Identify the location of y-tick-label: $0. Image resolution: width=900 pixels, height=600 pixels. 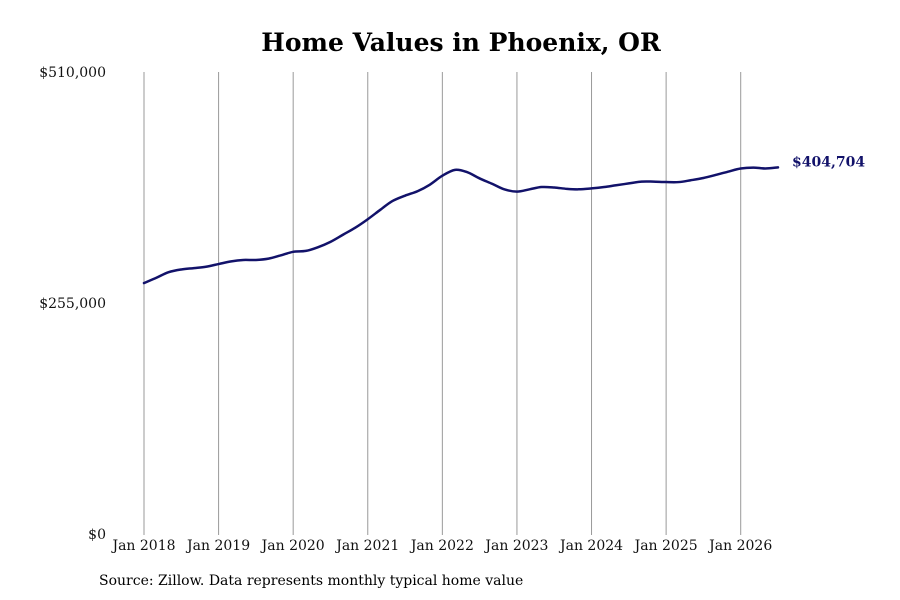
(97, 535).